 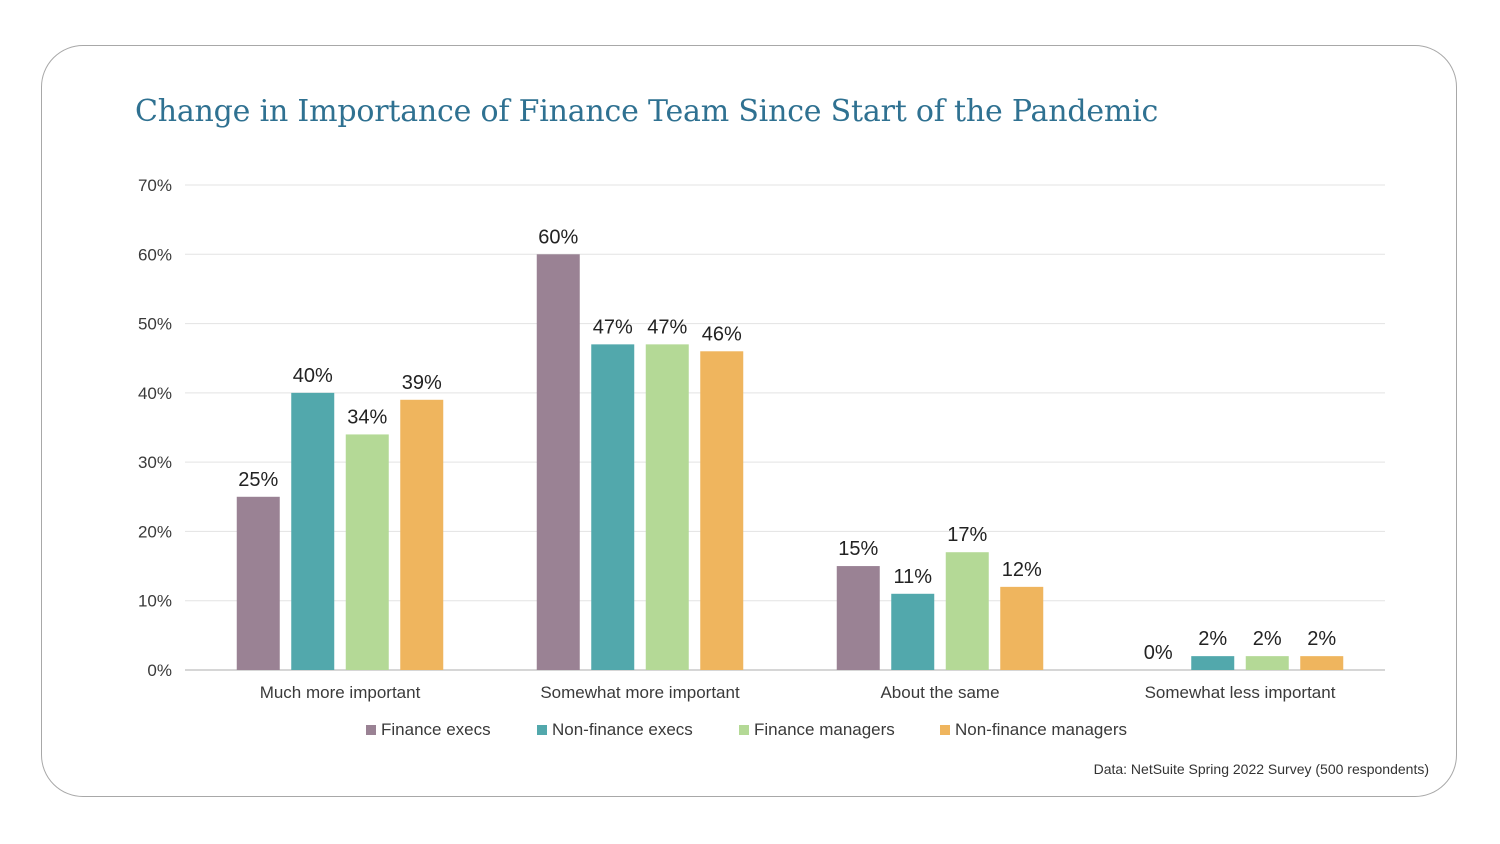 What do you see at coordinates (159, 670) in the screenshot?
I see `y-tick-label: 0%` at bounding box center [159, 670].